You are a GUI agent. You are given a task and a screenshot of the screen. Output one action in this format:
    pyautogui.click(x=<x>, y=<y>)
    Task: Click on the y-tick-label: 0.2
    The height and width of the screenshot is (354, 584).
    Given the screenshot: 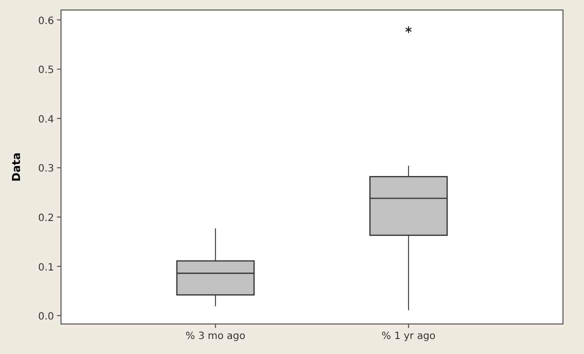 What is the action you would take?
    pyautogui.click(x=46, y=218)
    